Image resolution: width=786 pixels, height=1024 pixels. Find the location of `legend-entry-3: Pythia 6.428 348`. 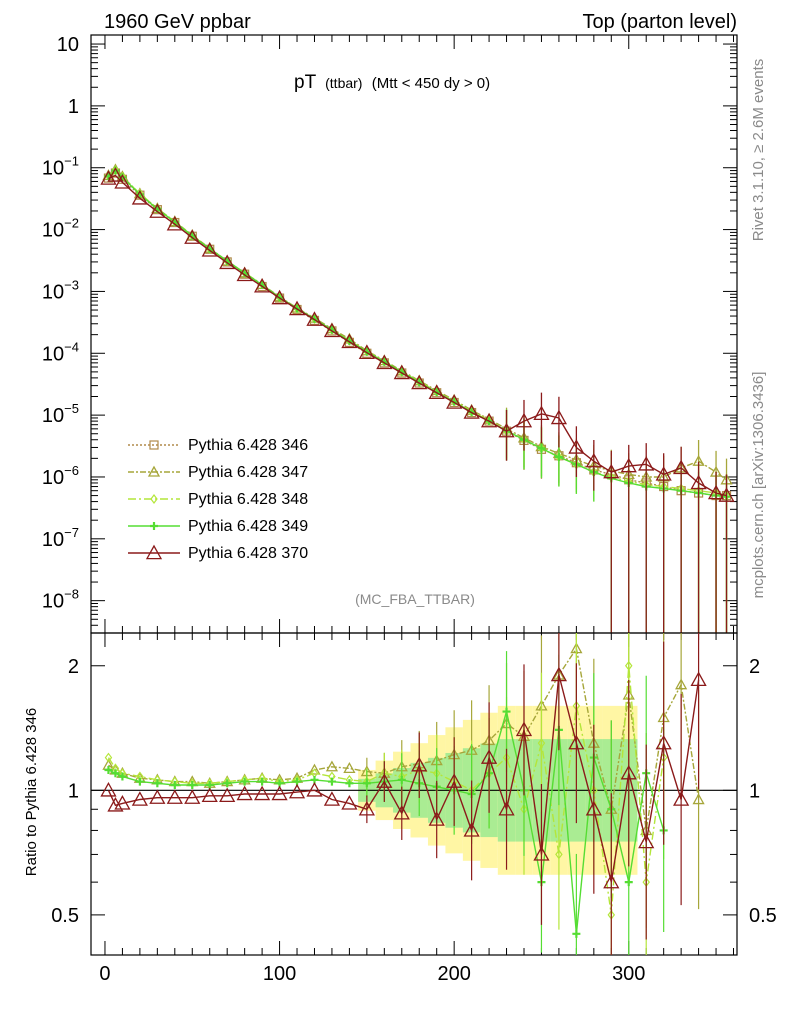

legend-entry-3: Pythia 6.428 348 is located at coordinates (218, 499).